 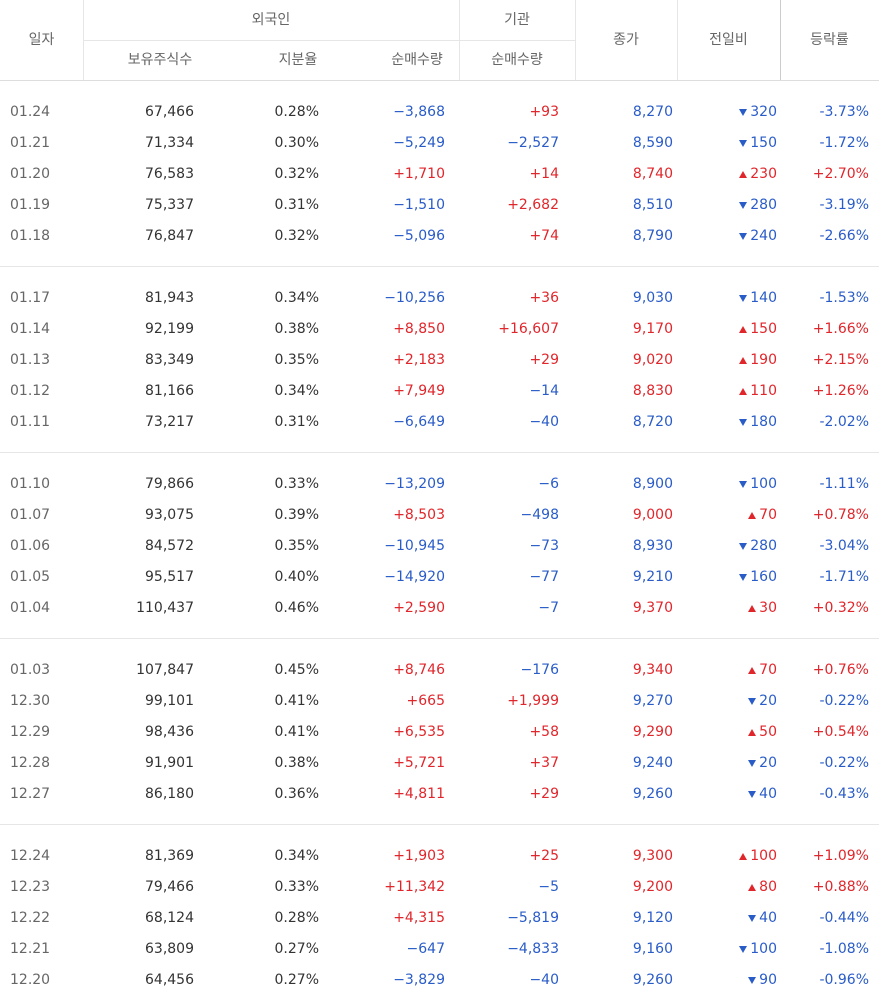 I want to click on change-cell: 240, so click(x=758, y=236).